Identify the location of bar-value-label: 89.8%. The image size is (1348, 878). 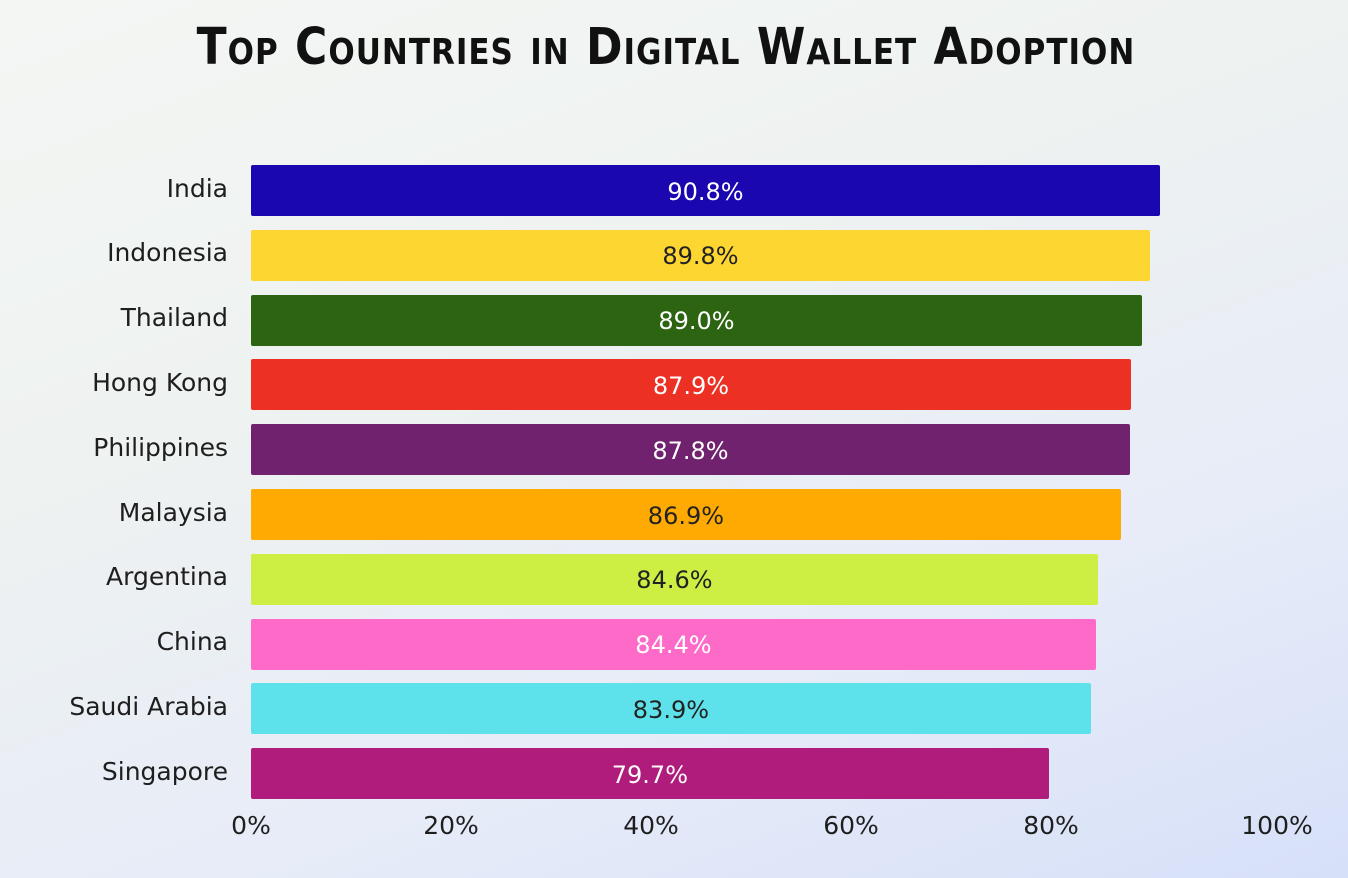
(700, 256).